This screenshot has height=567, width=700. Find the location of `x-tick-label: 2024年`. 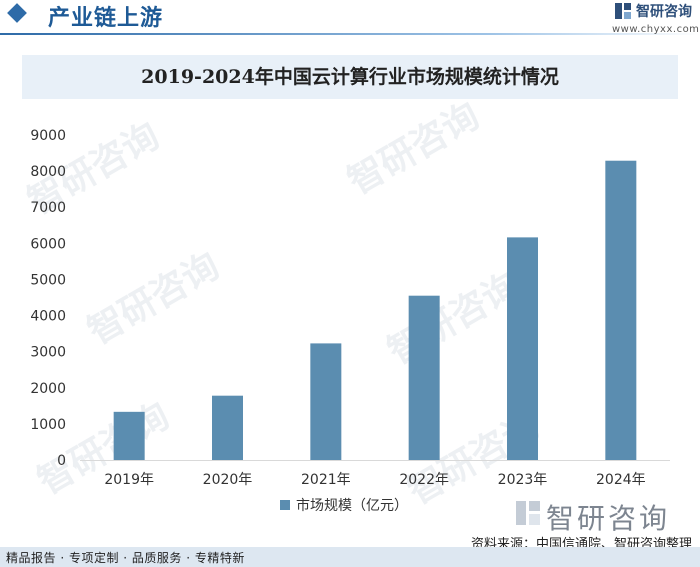

x-tick-label: 2024年 is located at coordinates (621, 480).